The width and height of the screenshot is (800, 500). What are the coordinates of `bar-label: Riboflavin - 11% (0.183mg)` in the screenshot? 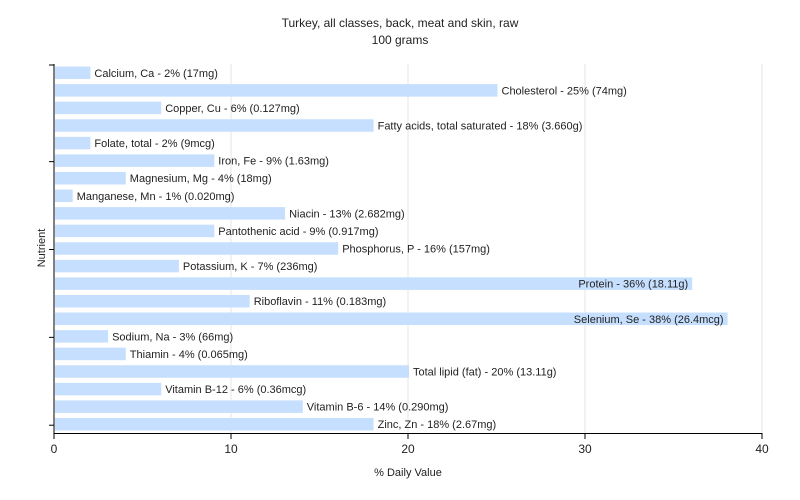 It's located at (320, 302).